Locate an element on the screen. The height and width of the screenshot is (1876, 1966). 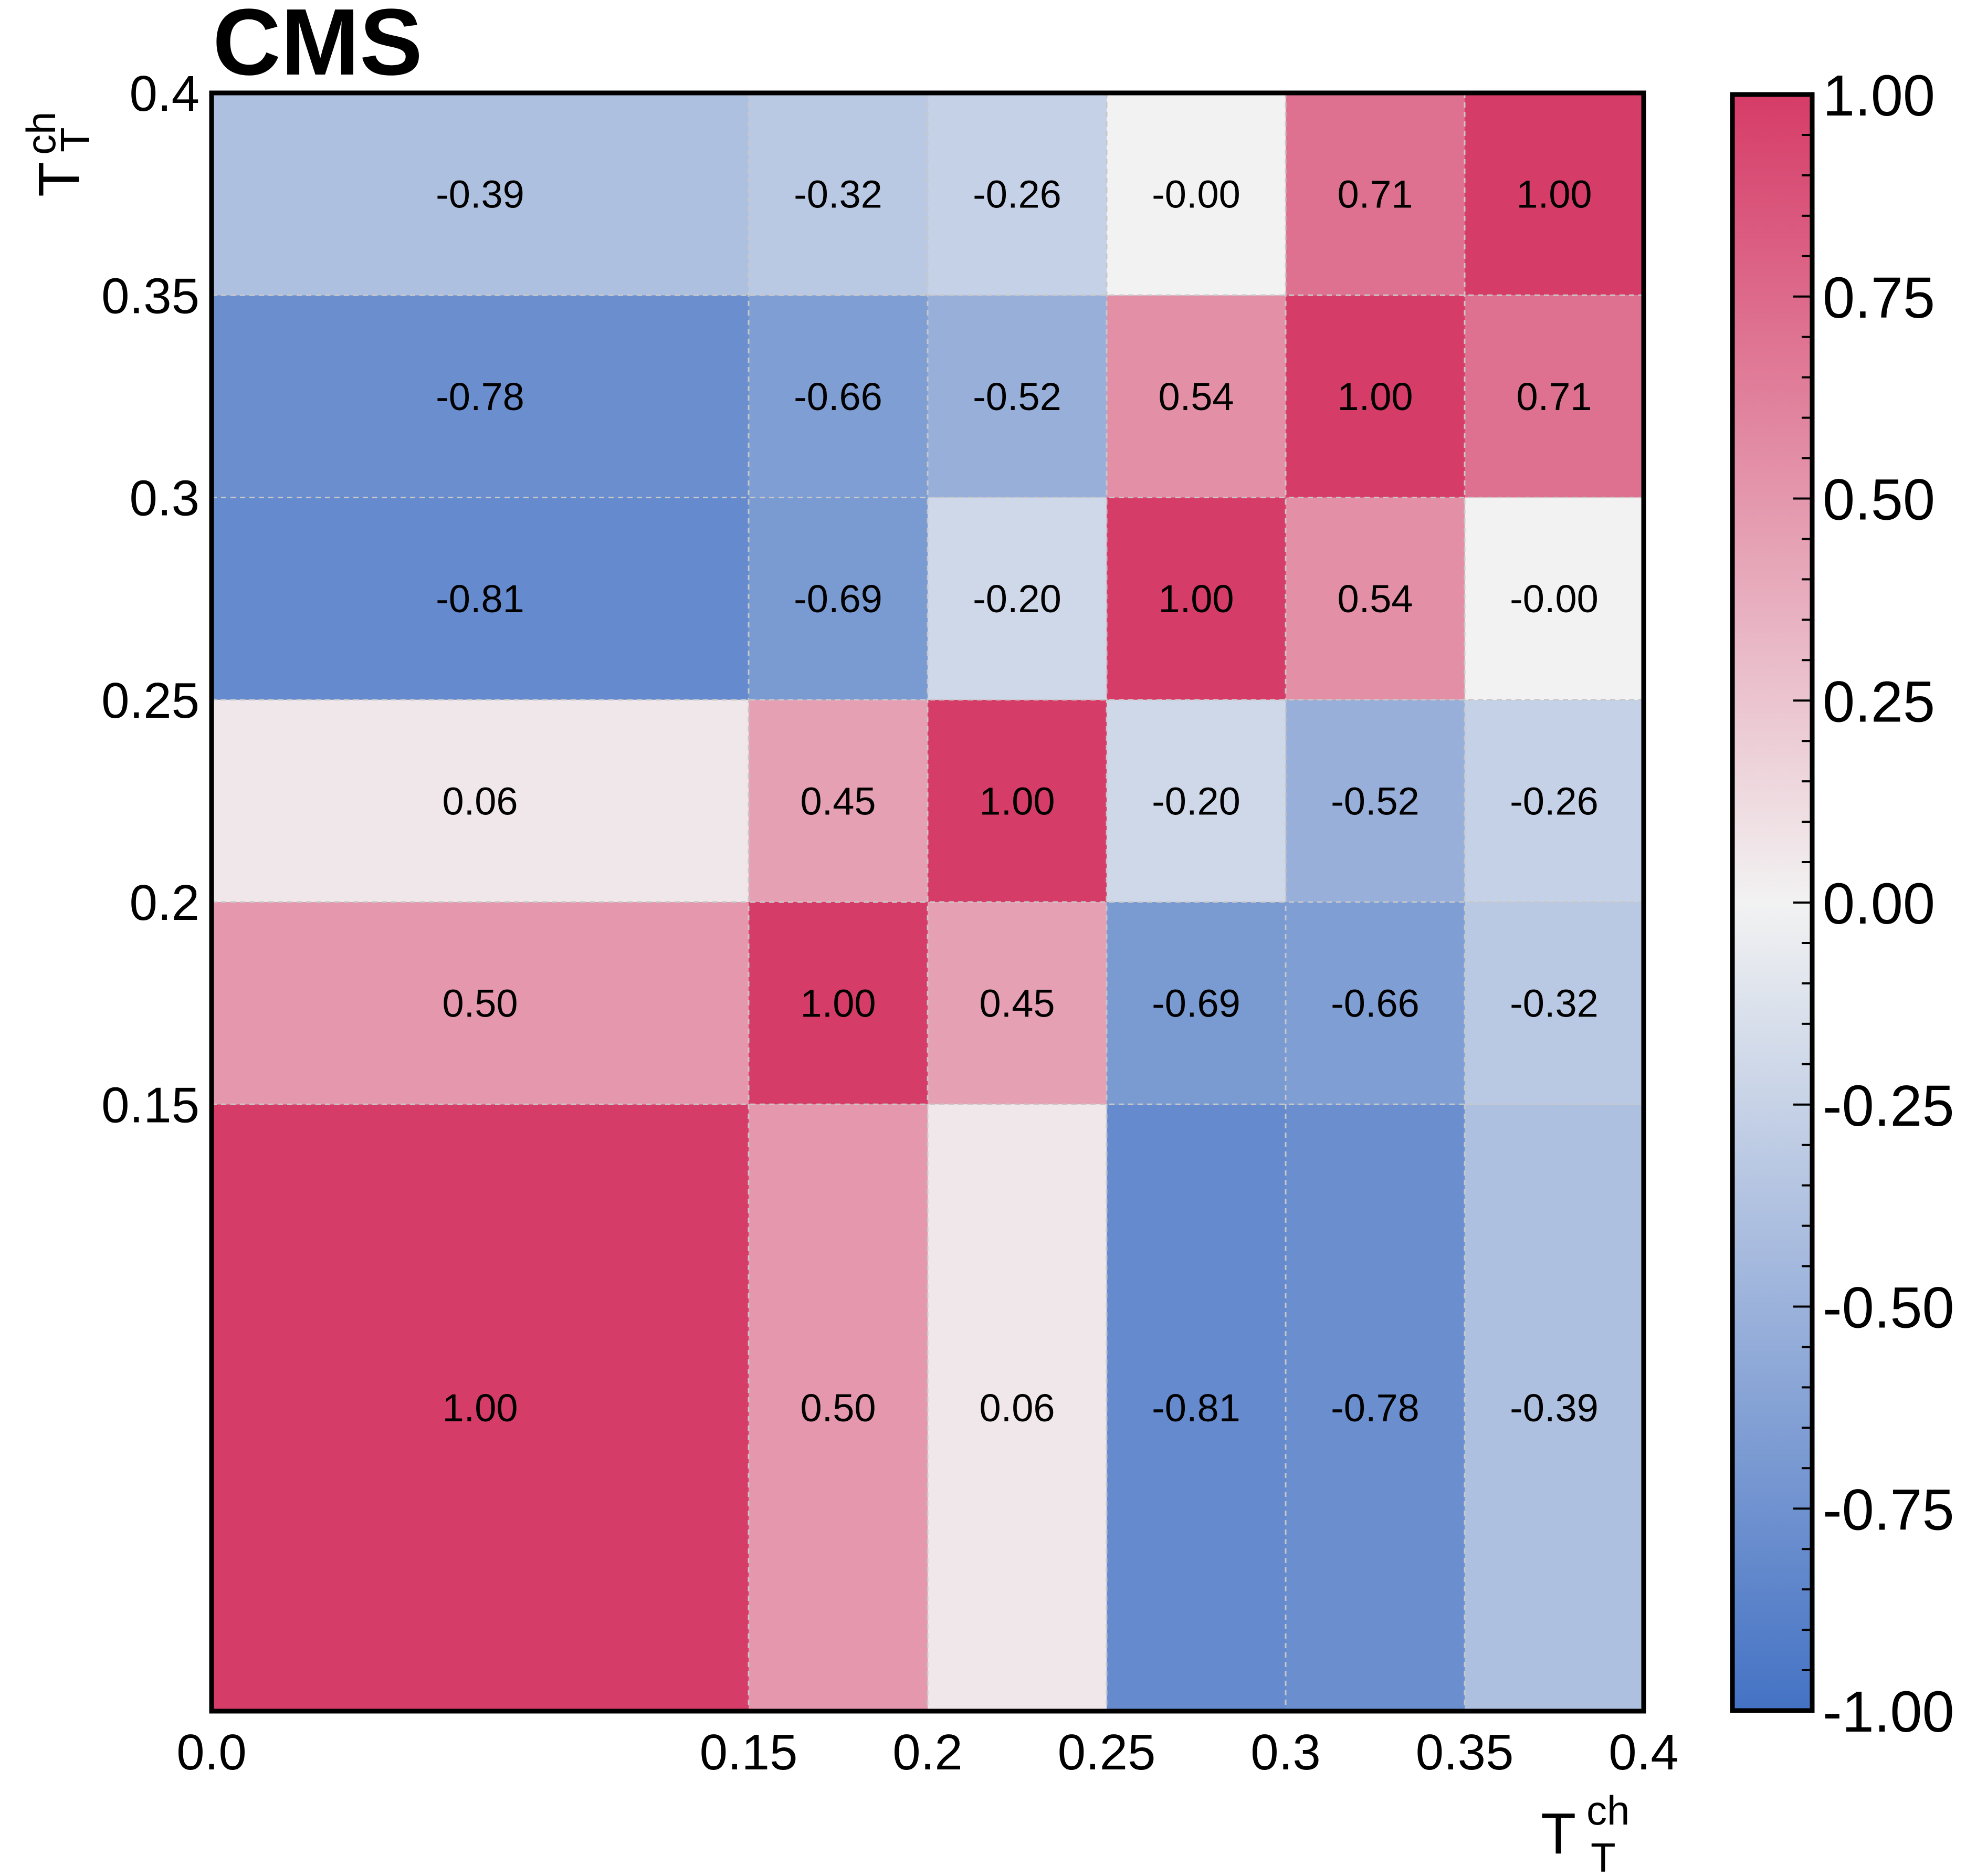
colorbar-tick-label: 0.25 is located at coordinates (1879, 701).